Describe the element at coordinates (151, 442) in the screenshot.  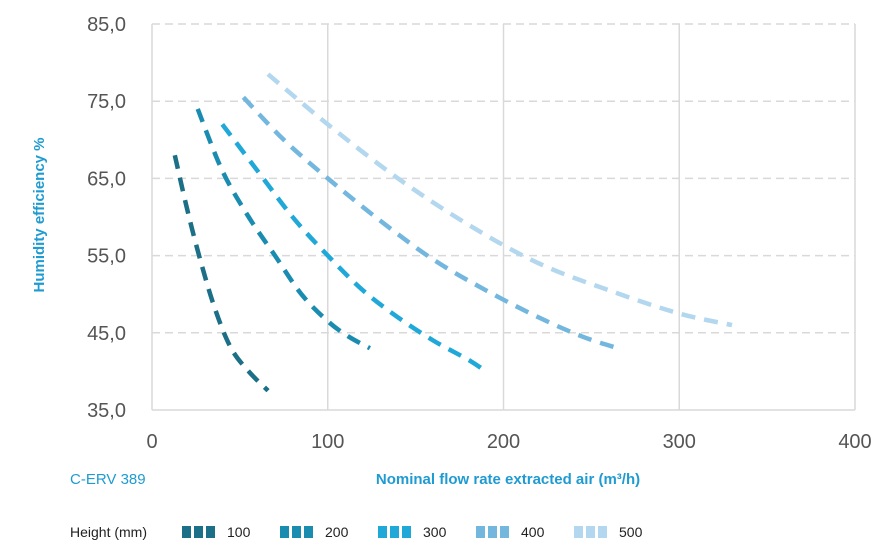
I see `x-tick-label: 0` at that location.